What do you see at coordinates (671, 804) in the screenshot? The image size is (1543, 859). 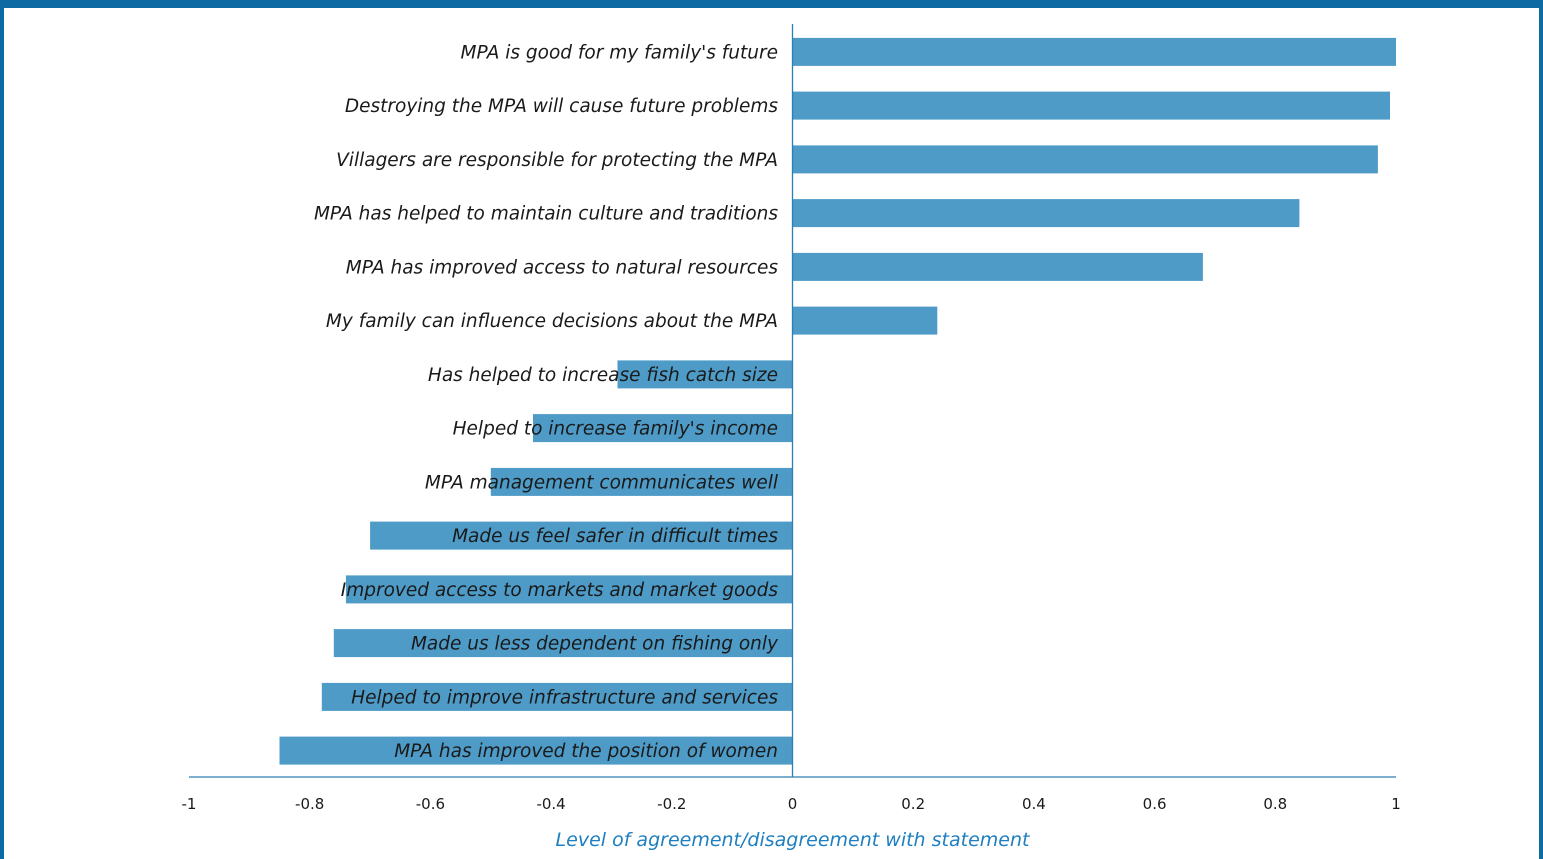 I see `x-tick-label: -0.2` at bounding box center [671, 804].